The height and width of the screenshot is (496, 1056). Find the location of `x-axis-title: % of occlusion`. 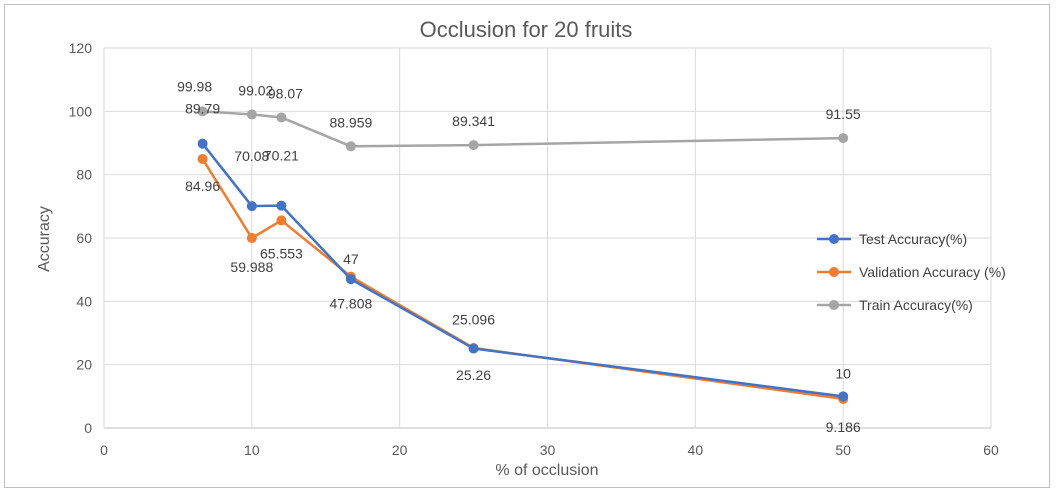

x-axis-title: % of occlusion is located at coordinates (546, 470).